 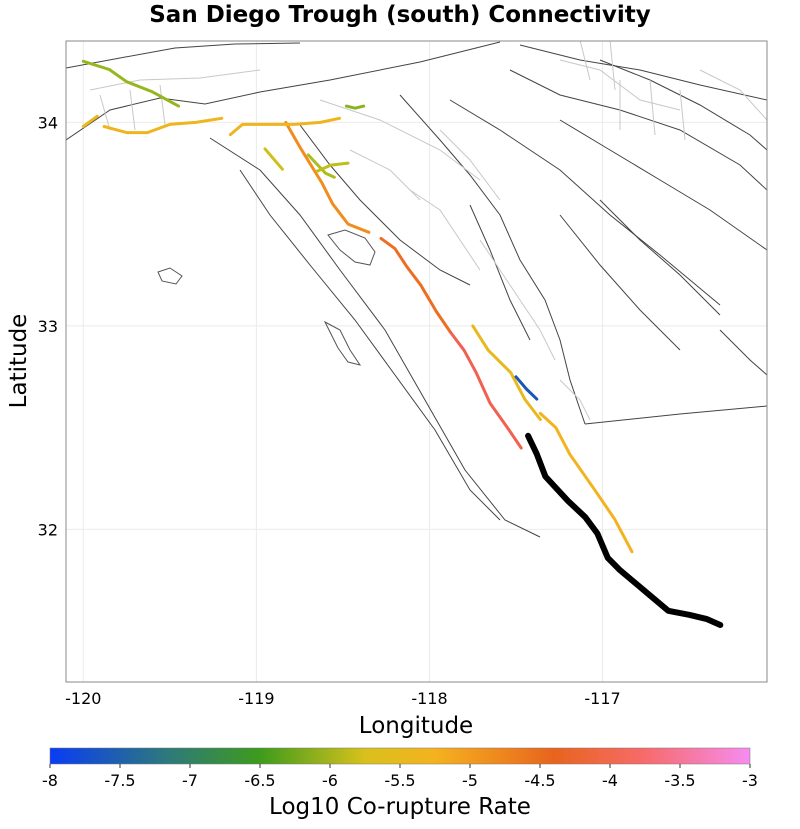 I want to click on x-tick-label: -117, so click(x=602, y=698).